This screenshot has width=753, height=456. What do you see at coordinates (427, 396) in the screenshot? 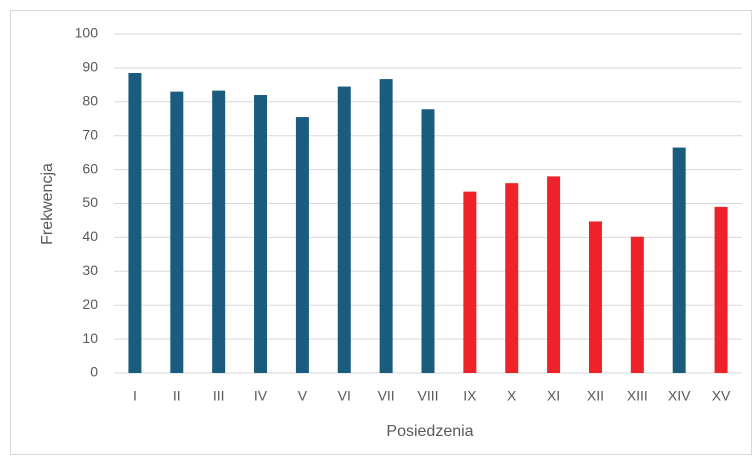
I see `x-tick-label: VIII` at bounding box center [427, 396].